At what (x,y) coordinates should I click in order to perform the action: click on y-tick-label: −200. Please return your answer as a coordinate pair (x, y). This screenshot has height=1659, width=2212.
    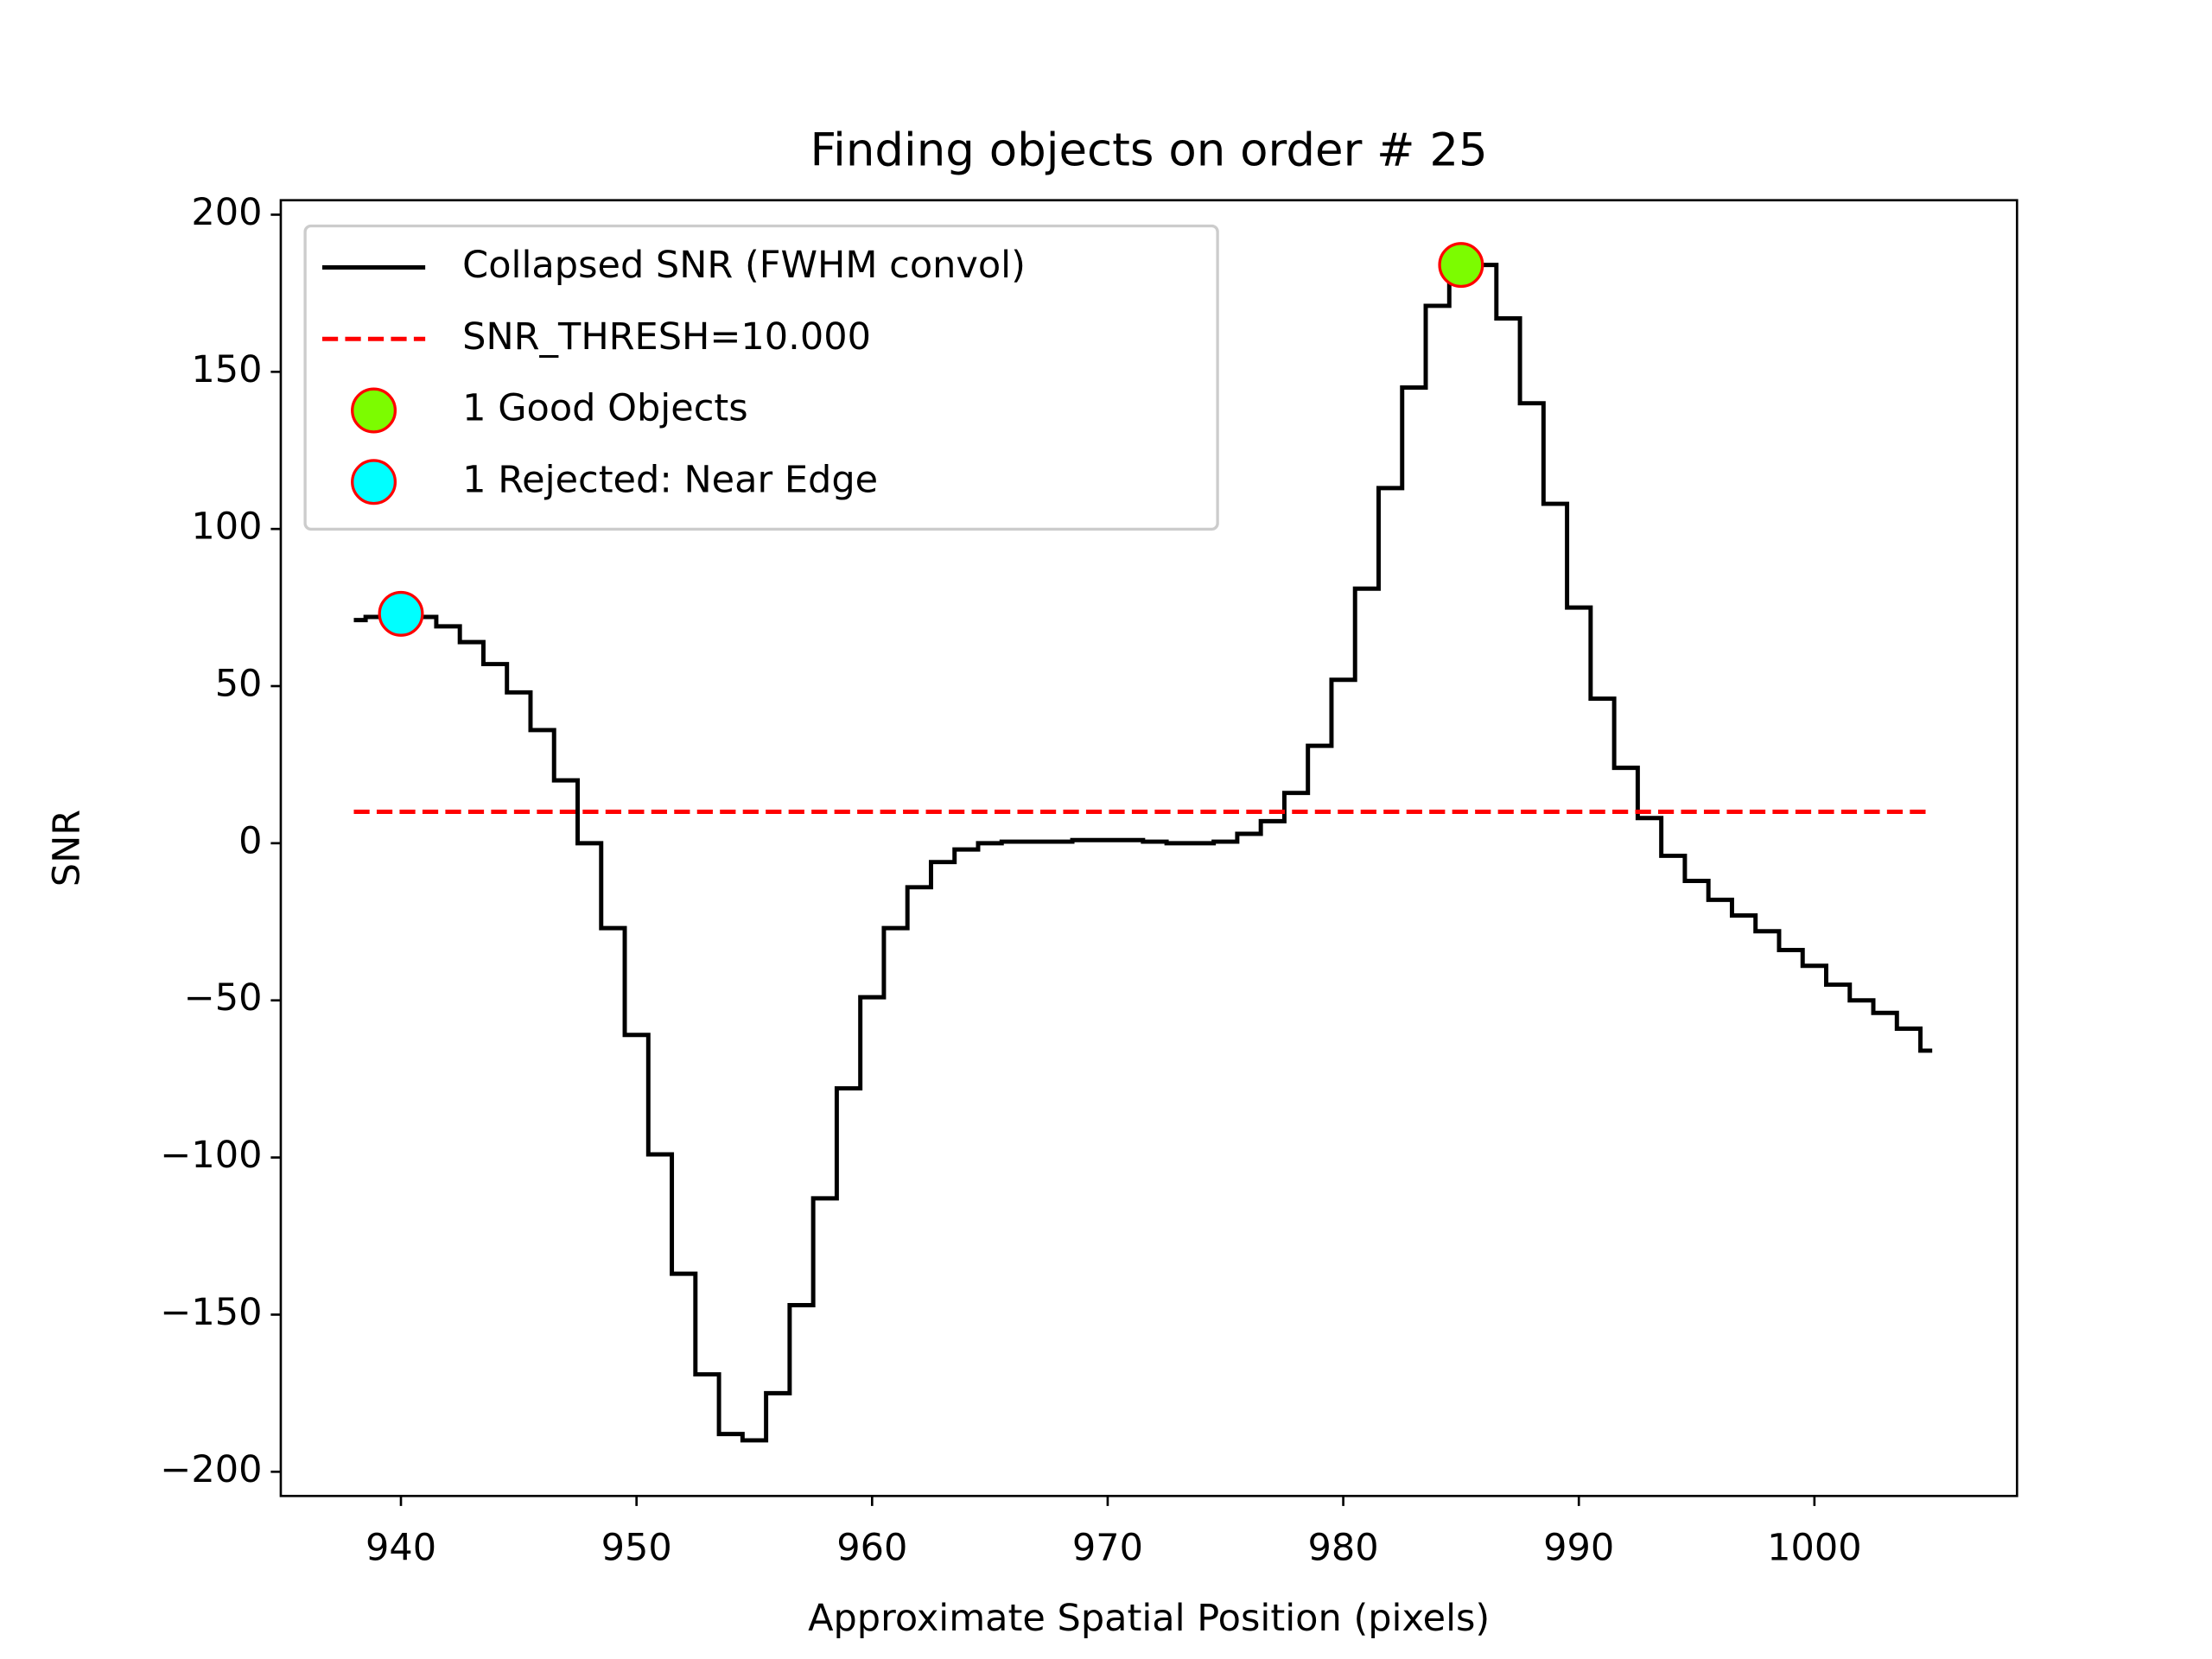
    Looking at the image, I should click on (211, 1469).